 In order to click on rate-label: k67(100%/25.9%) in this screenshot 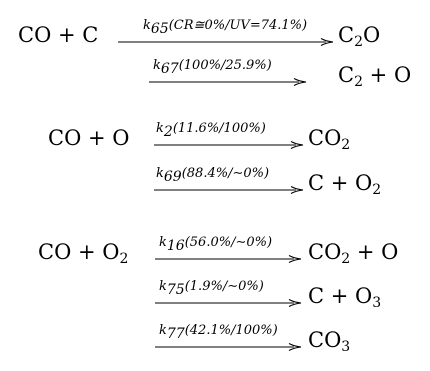, I will do `click(212, 67)`.